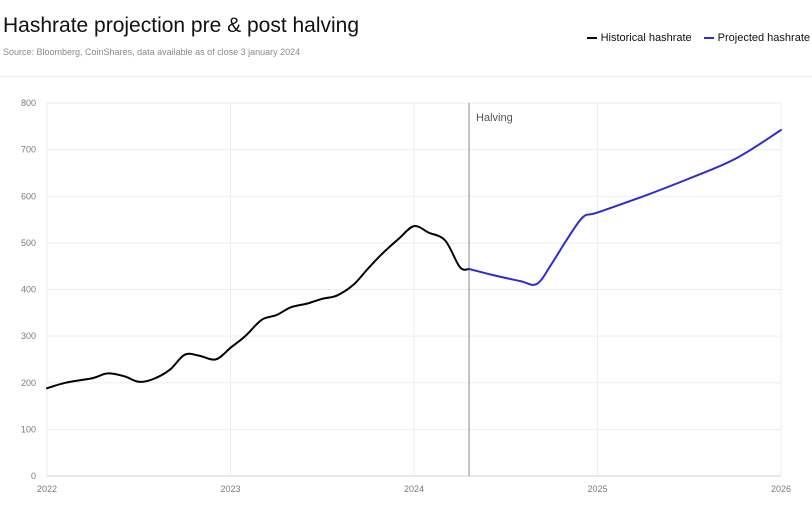 The image size is (812, 518). What do you see at coordinates (28, 429) in the screenshot?
I see `y-tick-label: 100` at bounding box center [28, 429].